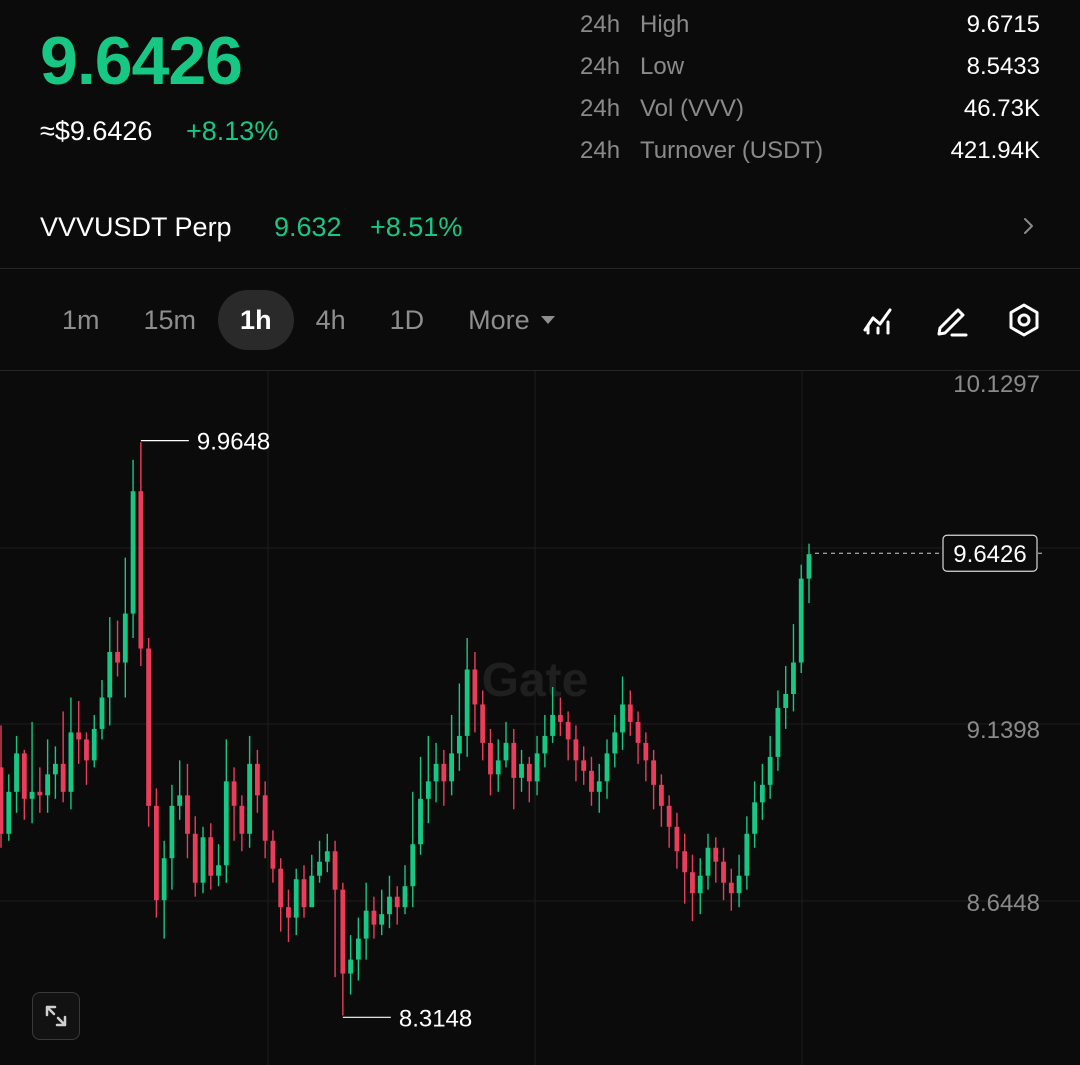 This screenshot has height=1065, width=1080. What do you see at coordinates (1024, 320) in the screenshot?
I see `settings-hex-icon` at bounding box center [1024, 320].